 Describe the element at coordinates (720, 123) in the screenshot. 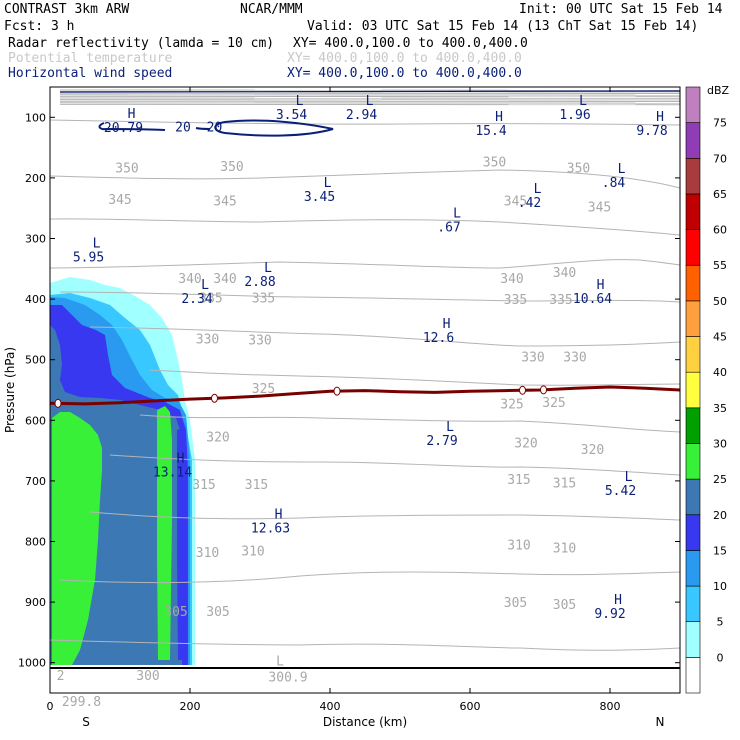

I see `colorbar-level-label: 75` at that location.